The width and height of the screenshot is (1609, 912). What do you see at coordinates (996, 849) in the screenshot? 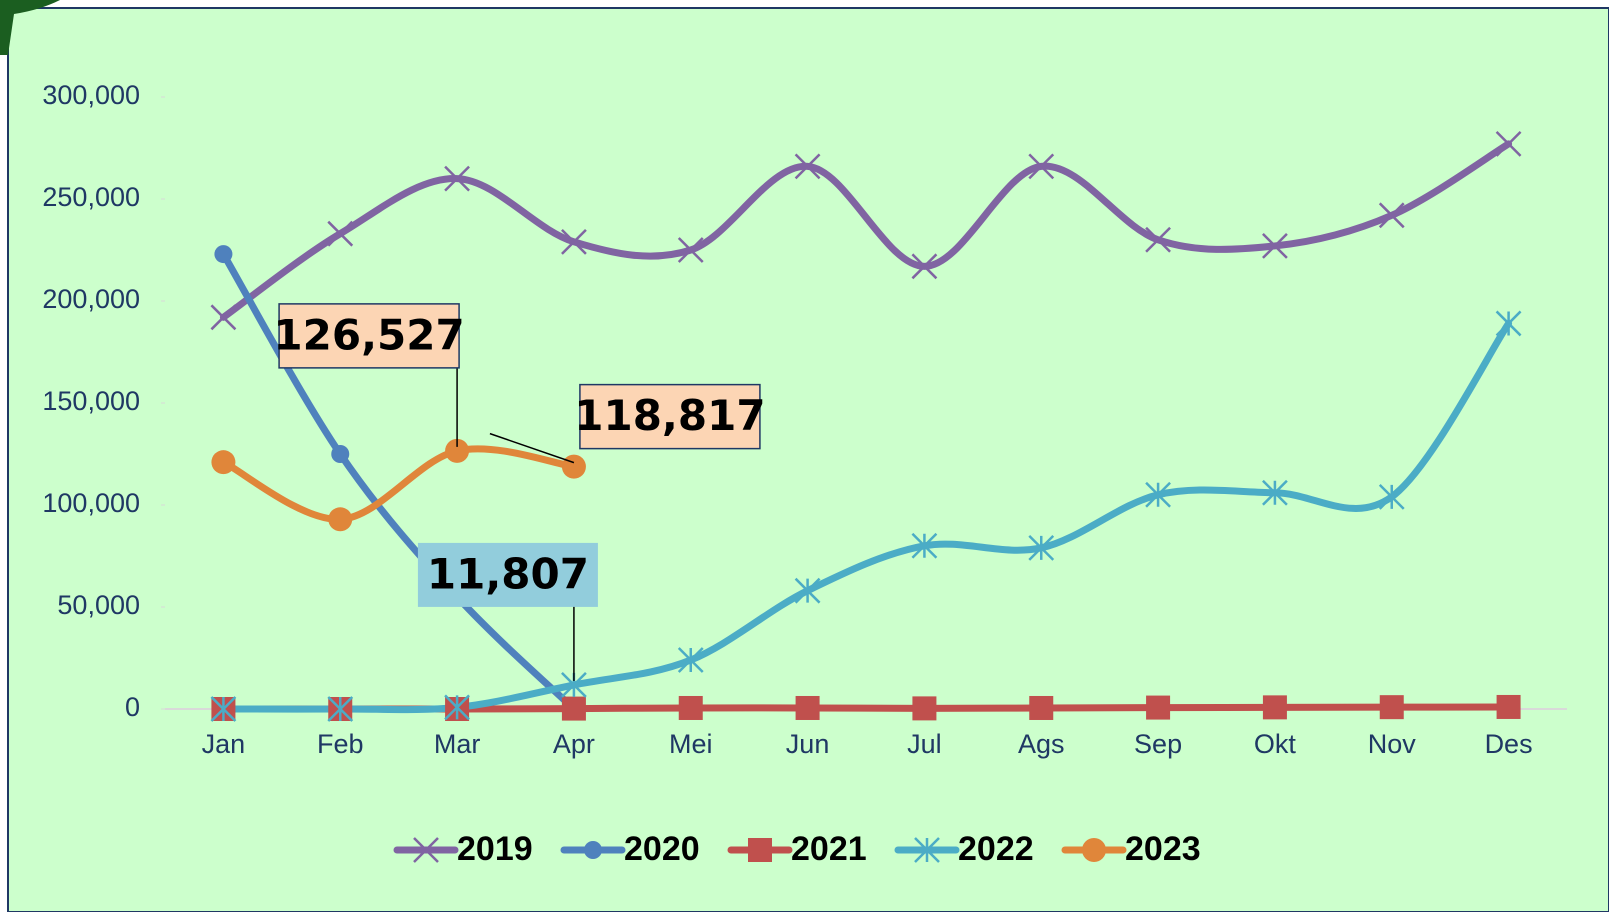
I see `legend-label: 2022` at bounding box center [996, 849].